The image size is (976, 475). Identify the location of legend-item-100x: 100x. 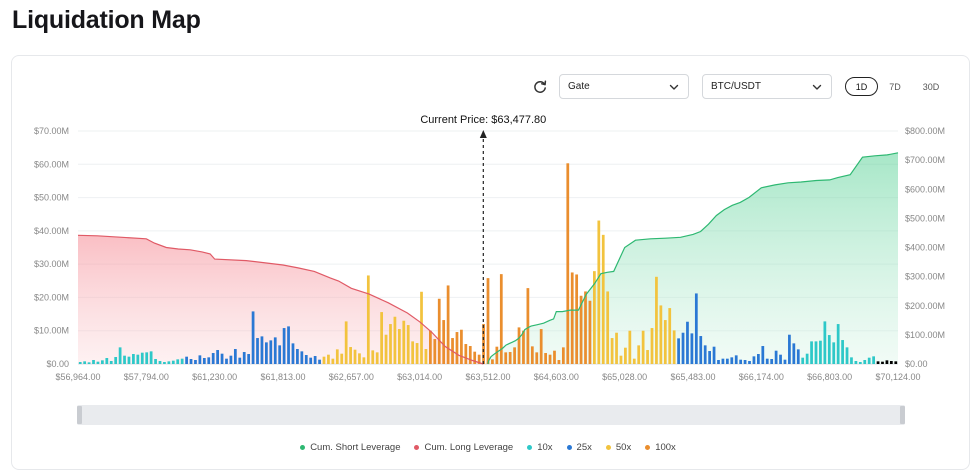
(660, 447).